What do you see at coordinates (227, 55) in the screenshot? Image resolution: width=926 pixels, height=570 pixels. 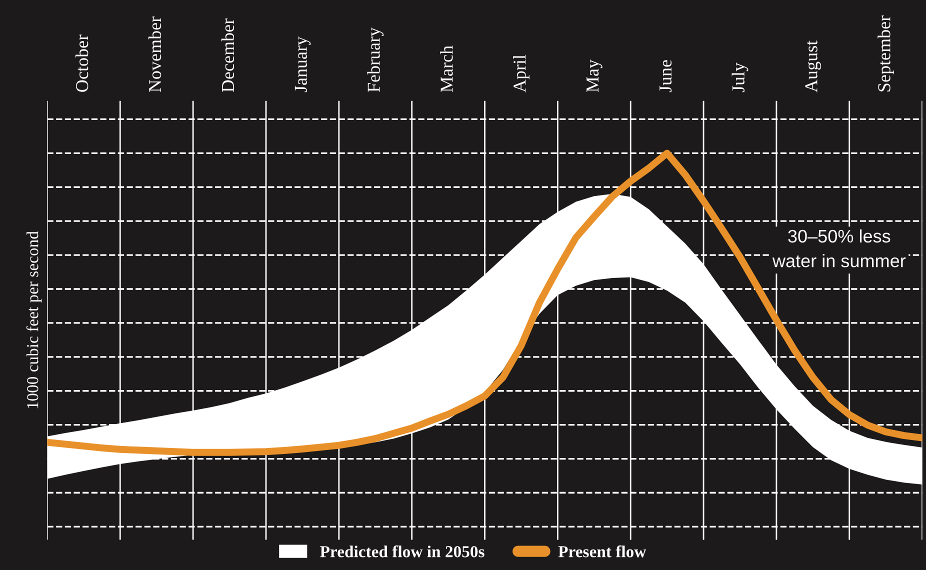 I see `x-tick-label: December` at bounding box center [227, 55].